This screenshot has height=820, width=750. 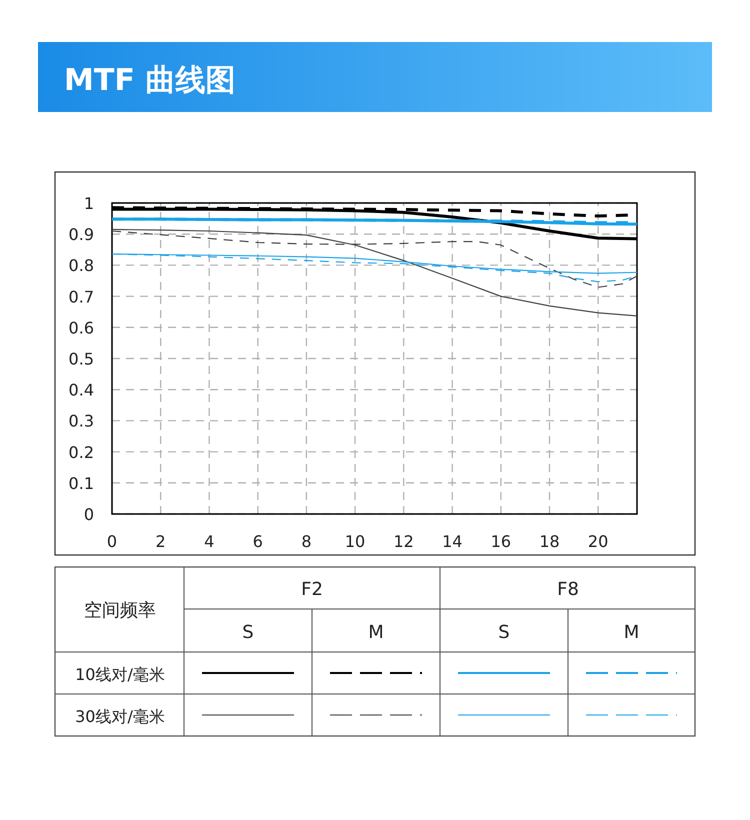 What do you see at coordinates (81, 296) in the screenshot?
I see `y-tick-label: 0.7` at bounding box center [81, 296].